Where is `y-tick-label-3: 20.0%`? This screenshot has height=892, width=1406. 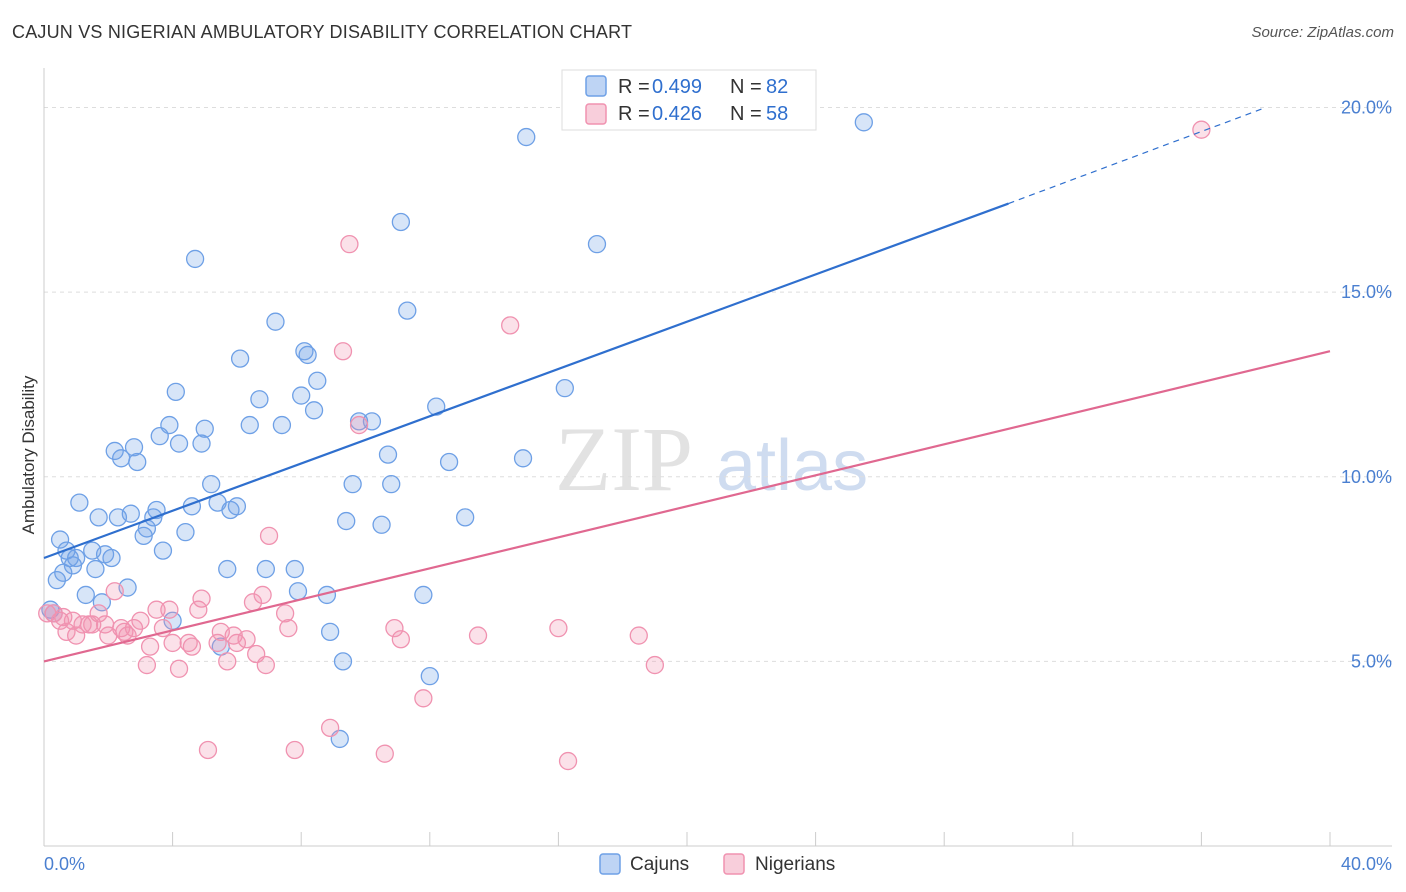 y-tick-label-3: 20.0% is located at coordinates (1366, 108).